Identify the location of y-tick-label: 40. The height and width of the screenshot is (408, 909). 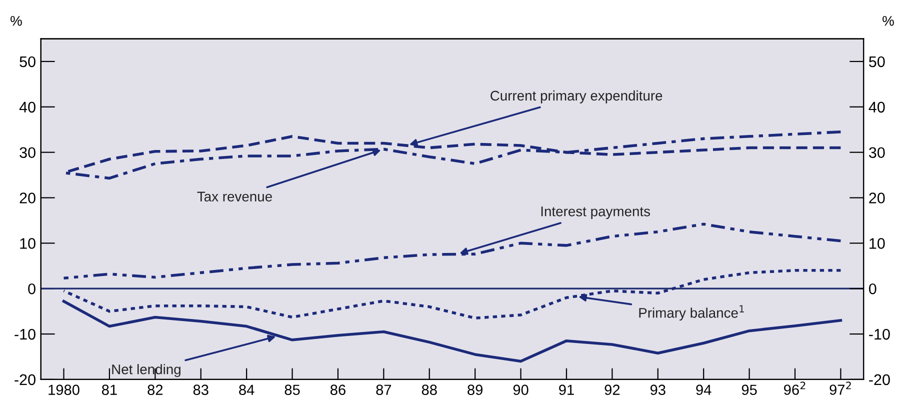
(27, 107).